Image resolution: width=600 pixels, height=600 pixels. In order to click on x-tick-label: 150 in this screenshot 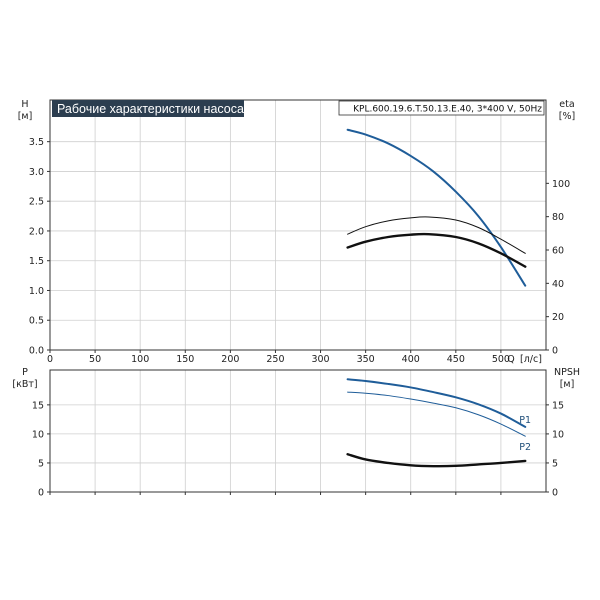, I will do `click(185, 359)`.